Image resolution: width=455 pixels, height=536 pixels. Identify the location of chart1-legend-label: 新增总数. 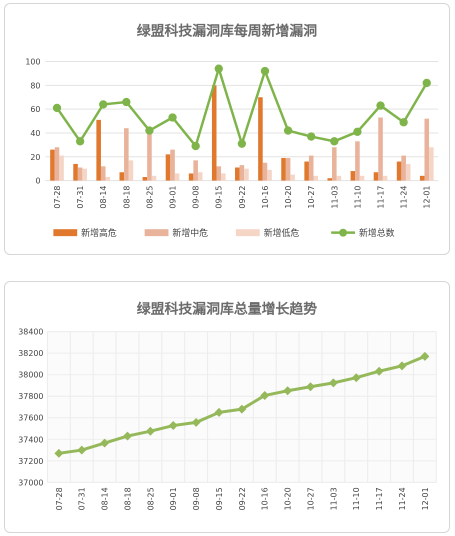
(377, 233).